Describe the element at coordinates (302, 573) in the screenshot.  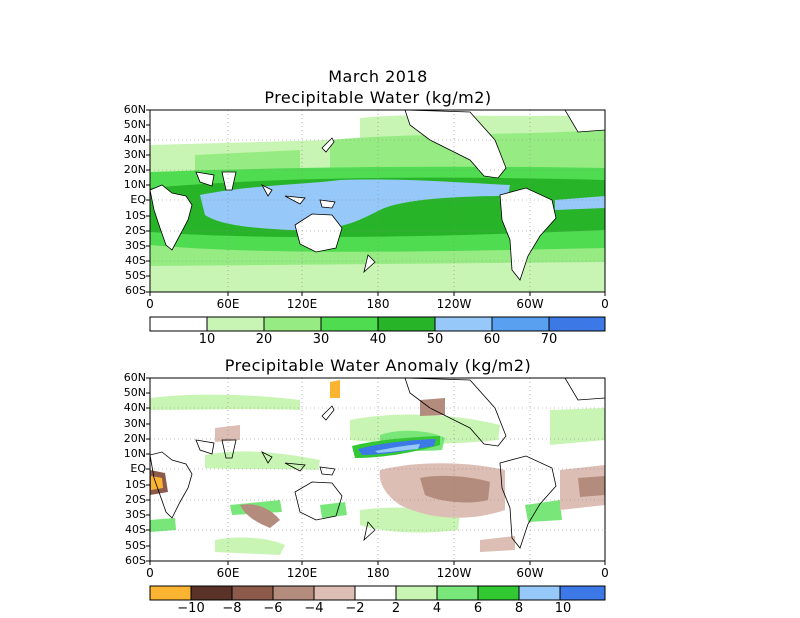
I see `anomaly-lon-label: 120E` at that location.